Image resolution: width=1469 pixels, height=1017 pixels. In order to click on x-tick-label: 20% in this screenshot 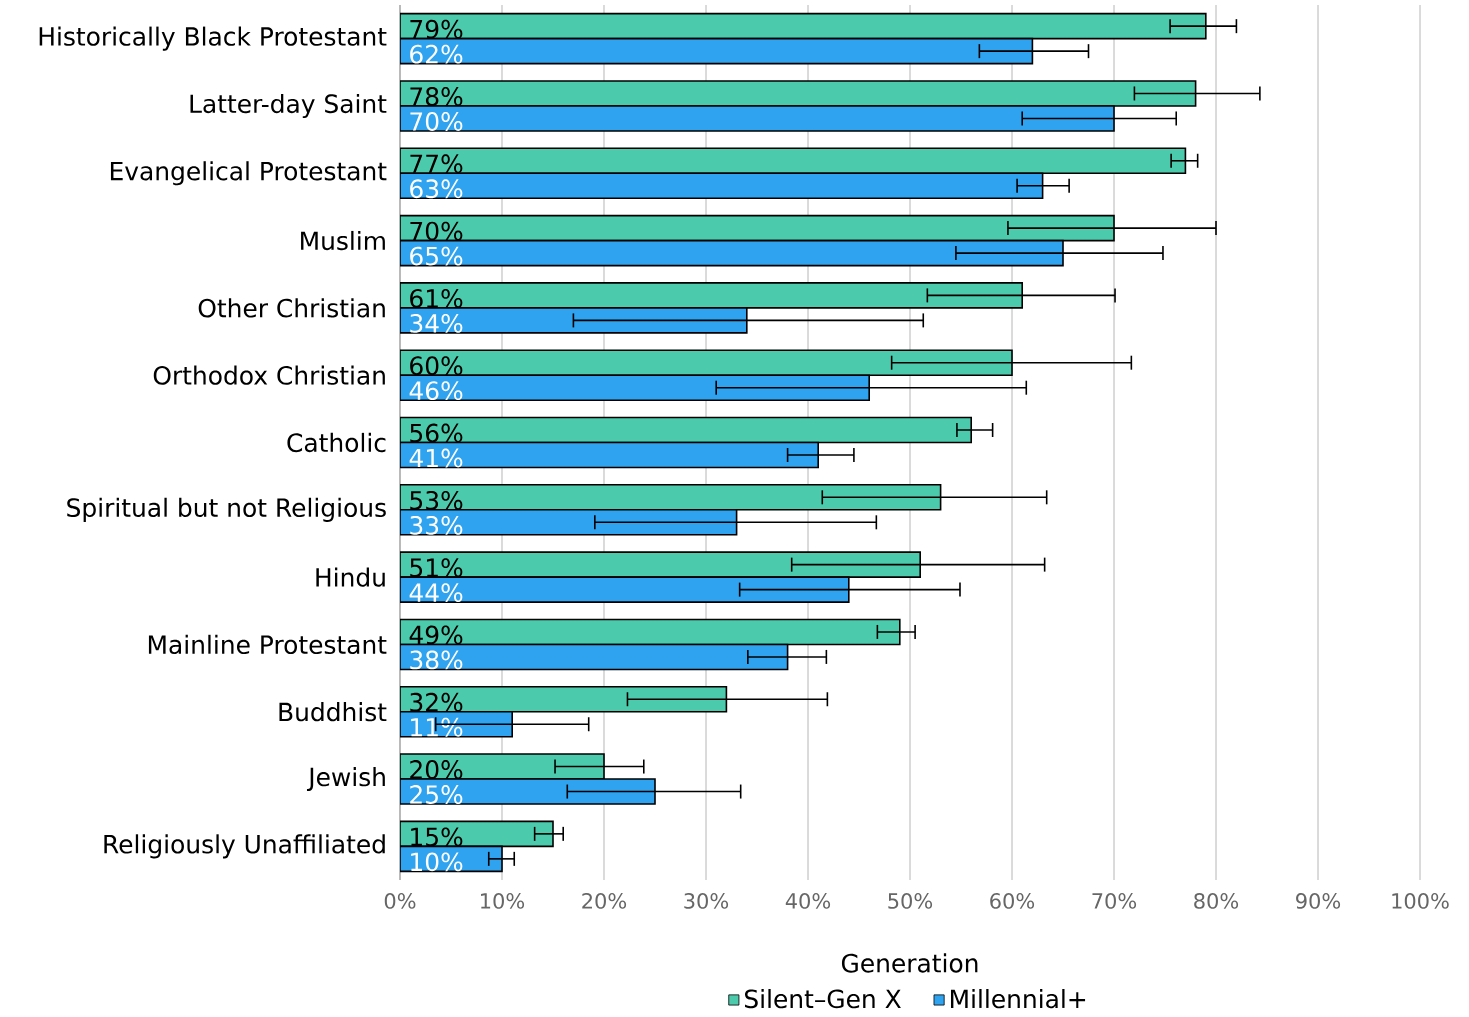, I will do `click(604, 901)`.